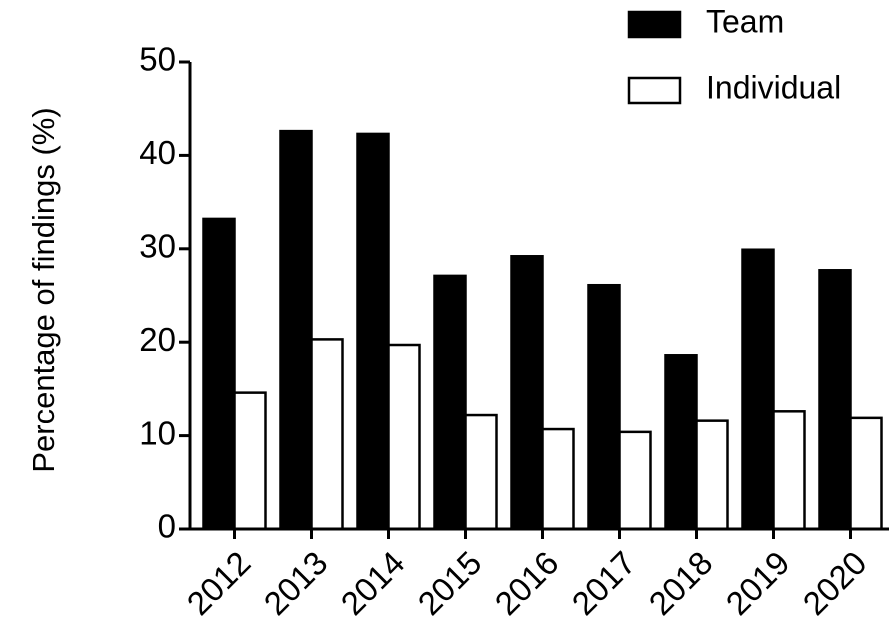 This screenshot has height=631, width=889. What do you see at coordinates (527, 583) in the screenshot?
I see `x-tick-label: 2016` at bounding box center [527, 583].